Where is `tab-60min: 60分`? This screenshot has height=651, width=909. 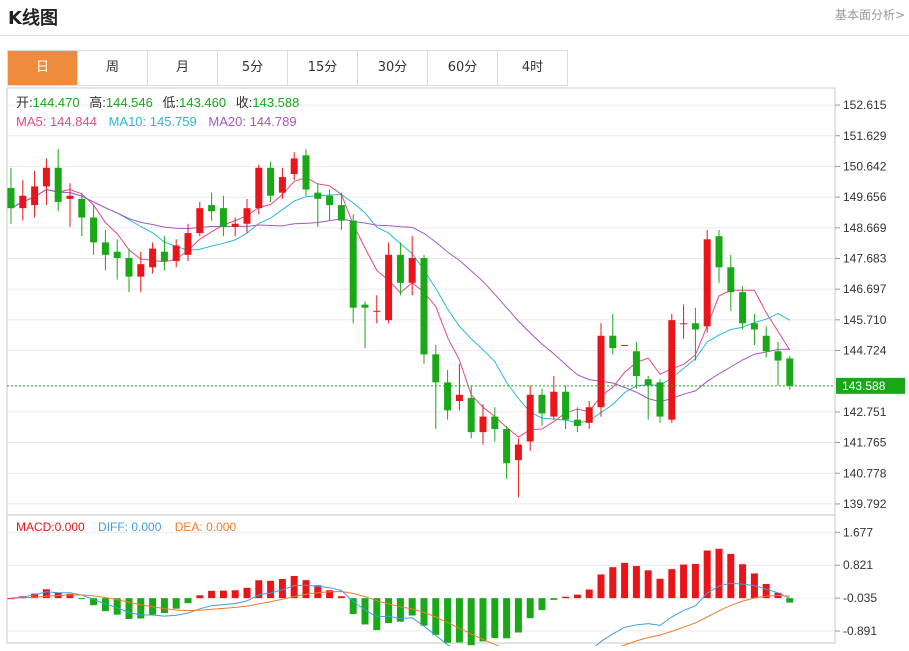
tab-60min: 60分 is located at coordinates (463, 68).